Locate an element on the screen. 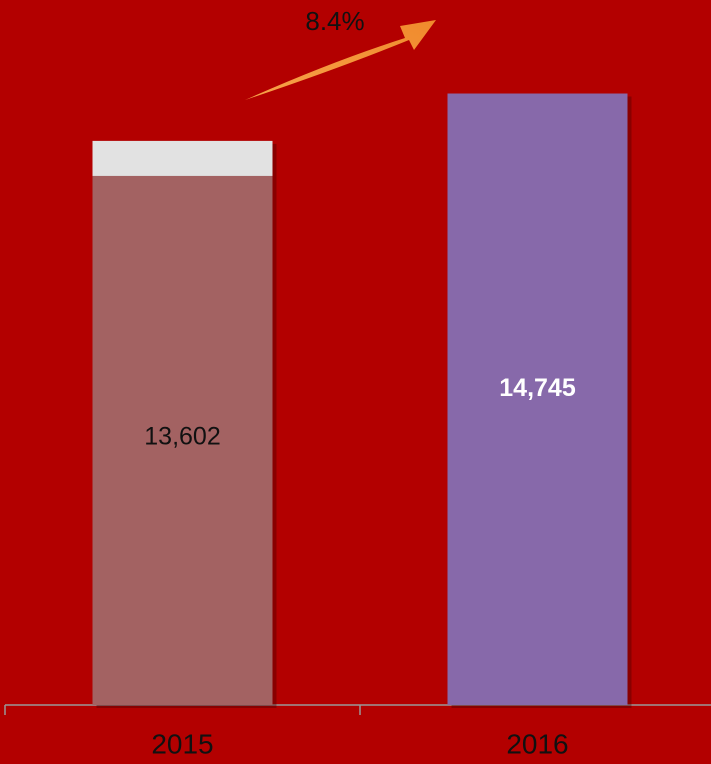 The width and height of the screenshot is (711, 764). bar-cap is located at coordinates (182, 158).